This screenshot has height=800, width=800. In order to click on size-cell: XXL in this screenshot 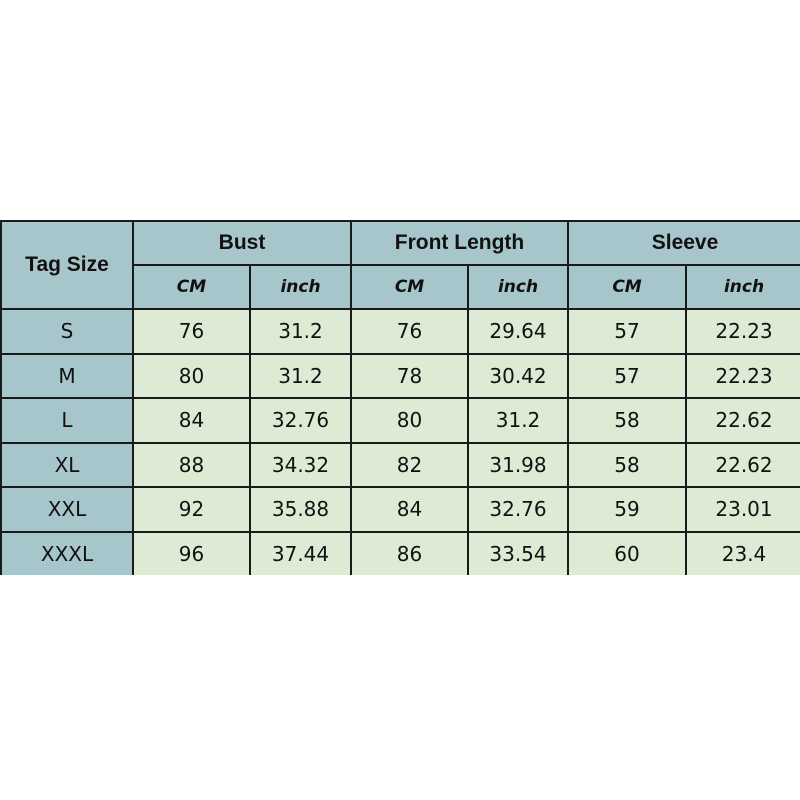, I will do `click(67, 509)`.